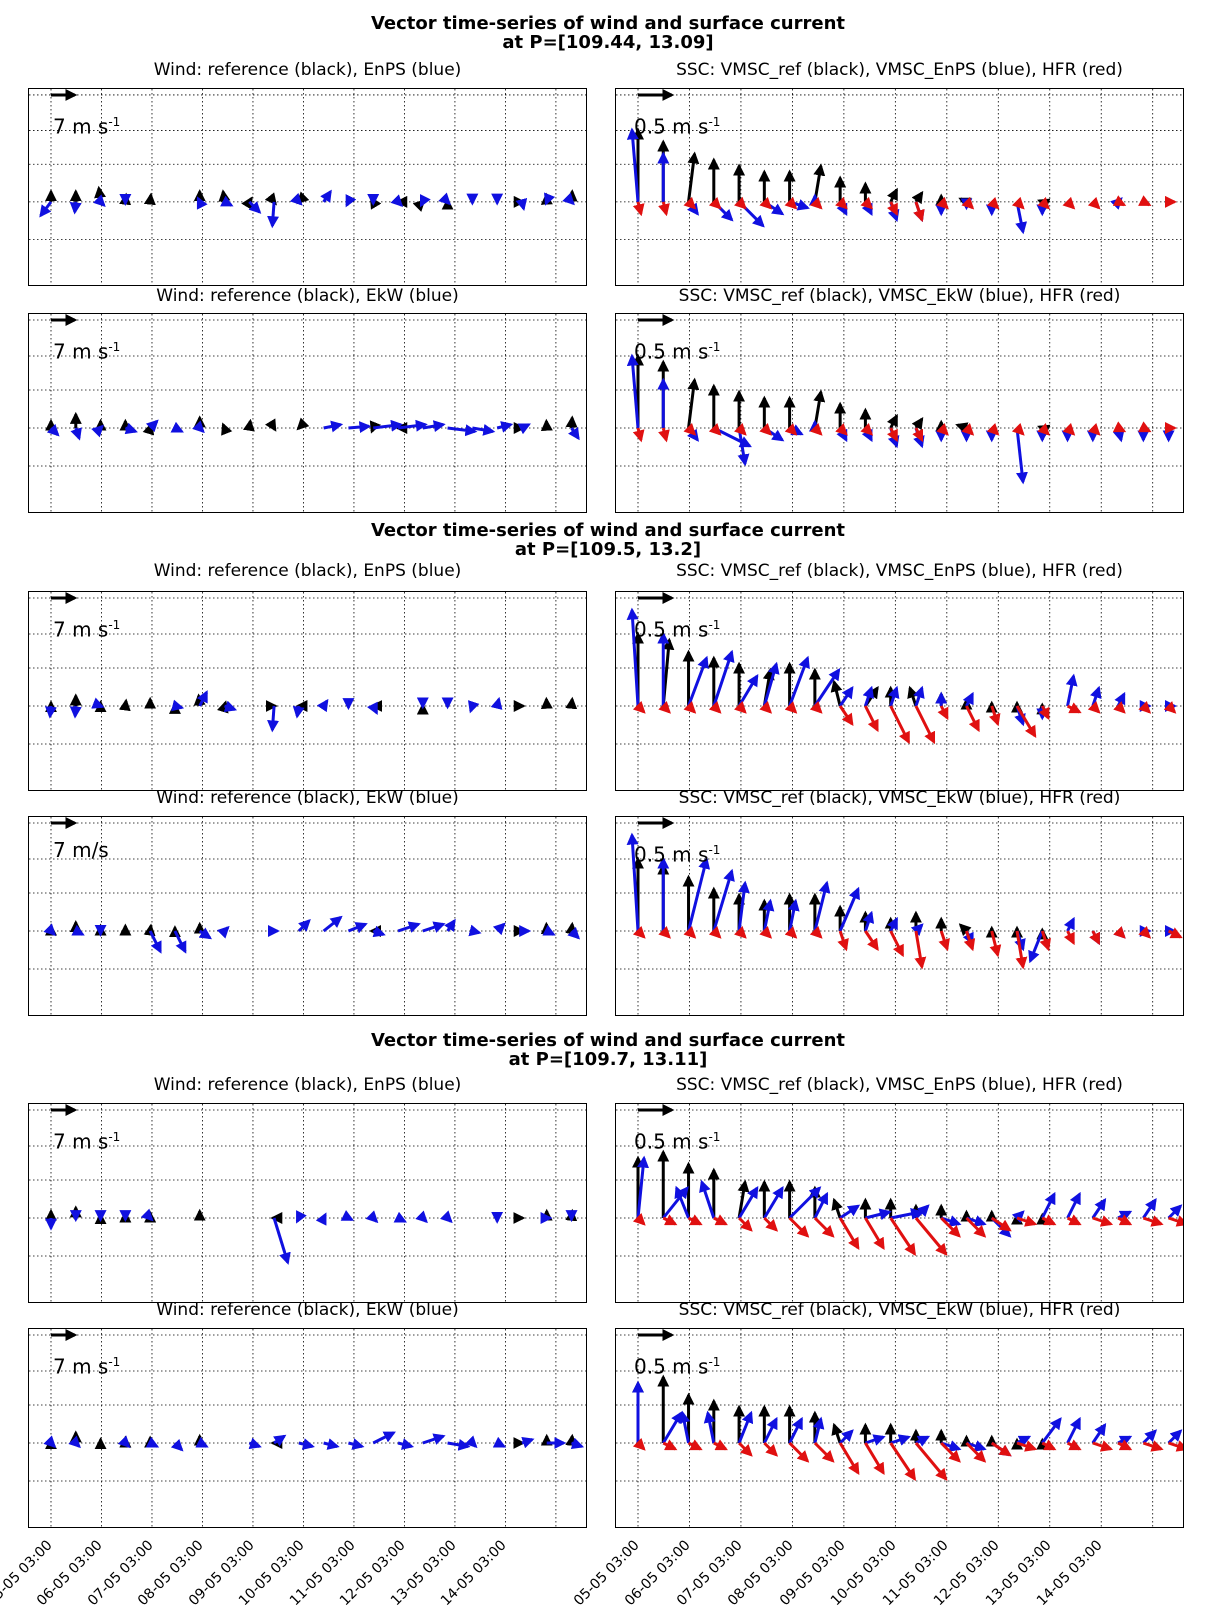 This screenshot has height=1617, width=1216. I want to click on scale-label: 0.5 m s-1, so click(677, 852).